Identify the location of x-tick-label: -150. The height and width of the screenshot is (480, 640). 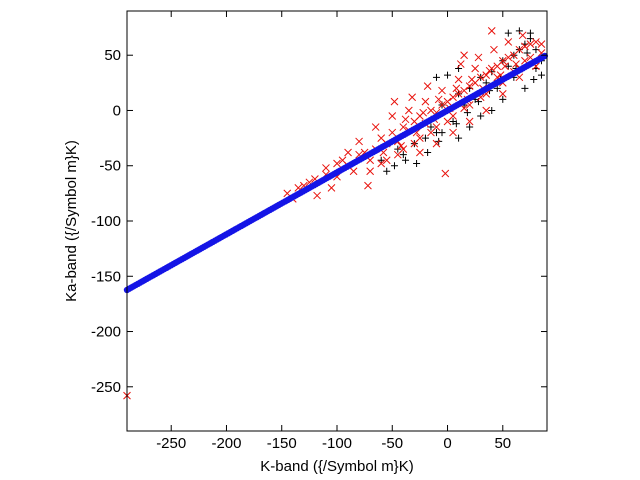
(282, 443).